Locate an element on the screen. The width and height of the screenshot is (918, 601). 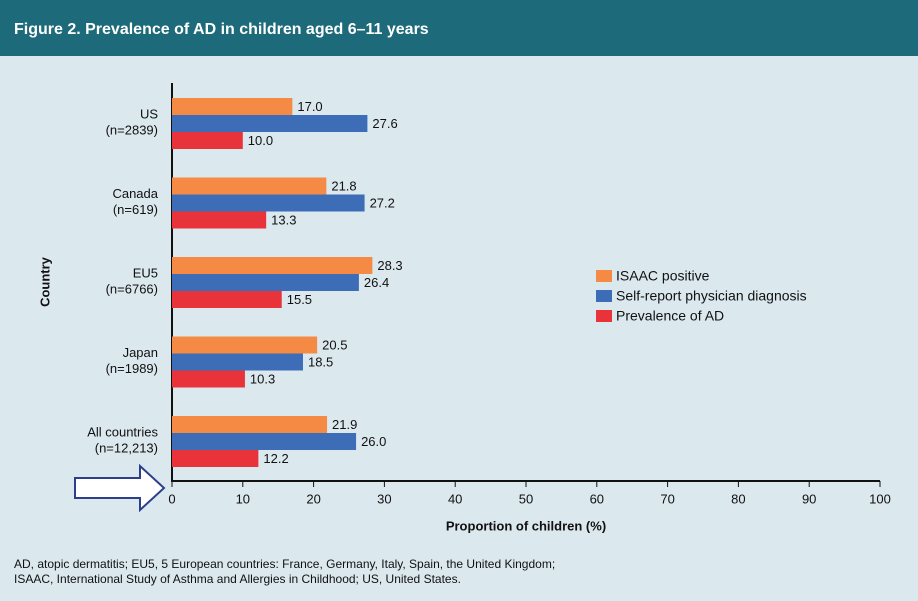
arrow is located at coordinates (120, 488).